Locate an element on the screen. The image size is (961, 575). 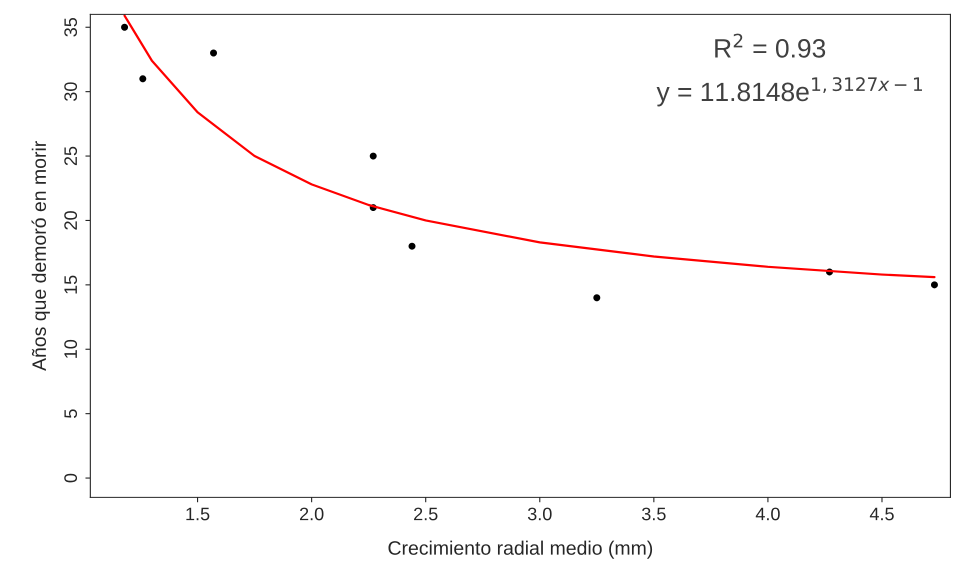
y-tick-label: 35 is located at coordinates (71, 27).